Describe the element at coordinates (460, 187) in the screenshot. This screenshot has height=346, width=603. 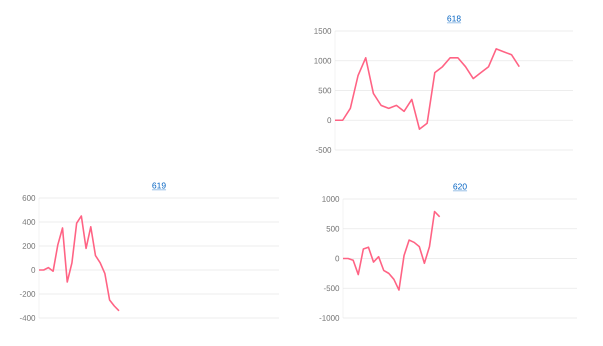
I see `chart-title: 620` at that location.